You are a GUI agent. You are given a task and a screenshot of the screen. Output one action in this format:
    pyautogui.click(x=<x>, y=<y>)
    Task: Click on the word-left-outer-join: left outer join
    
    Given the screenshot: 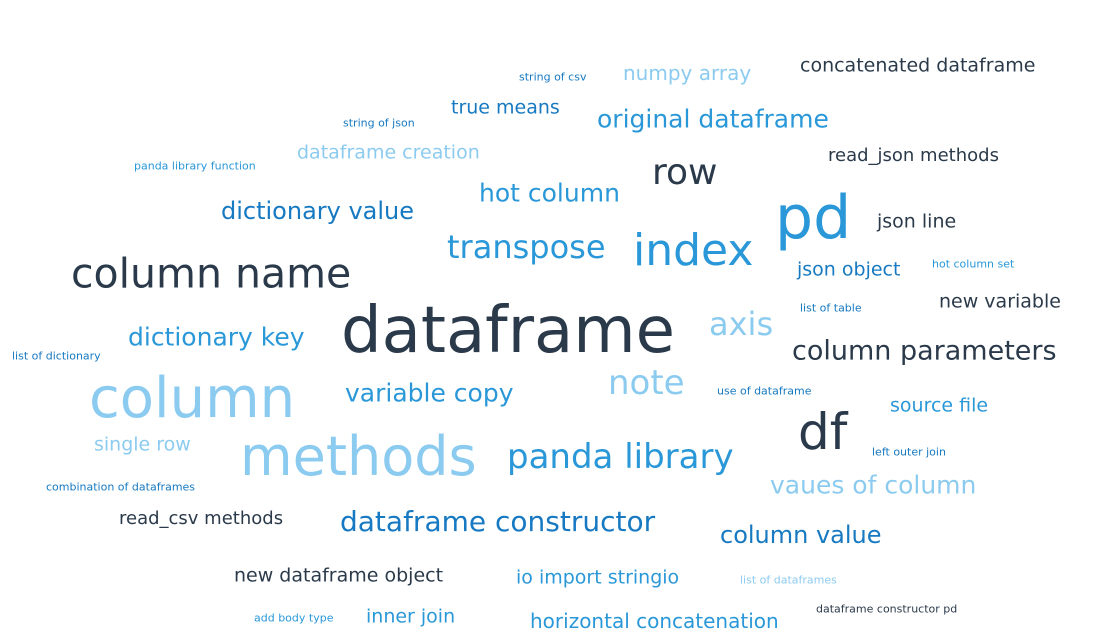 What is the action you would take?
    pyautogui.click(x=909, y=452)
    